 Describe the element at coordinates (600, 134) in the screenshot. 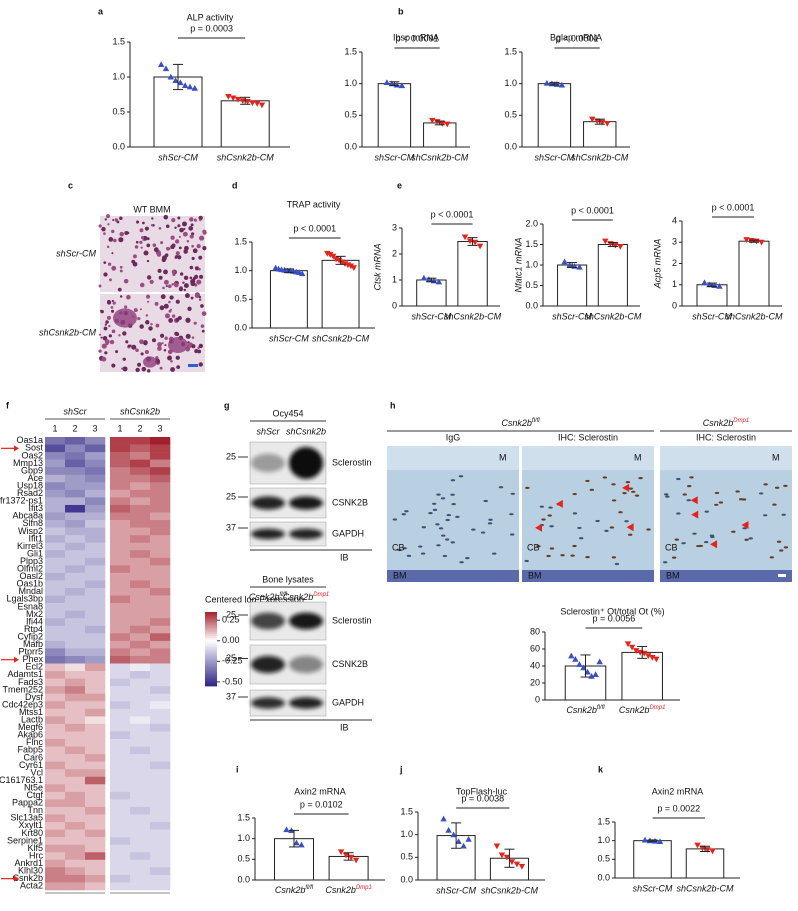

I see `bar` at that location.